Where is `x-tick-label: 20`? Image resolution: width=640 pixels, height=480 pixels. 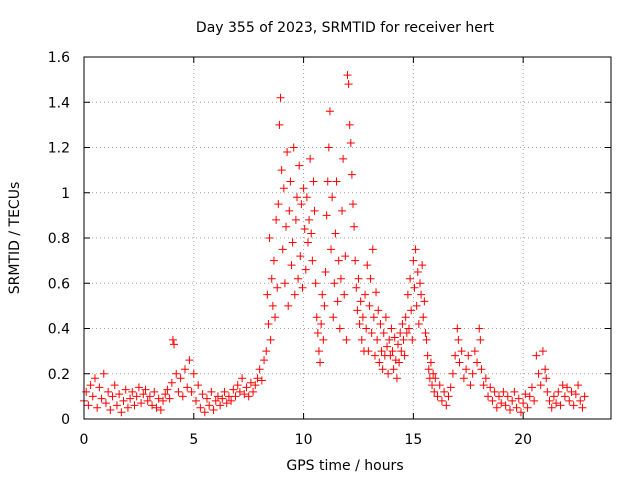 x-tick-label: 20 is located at coordinates (523, 440).